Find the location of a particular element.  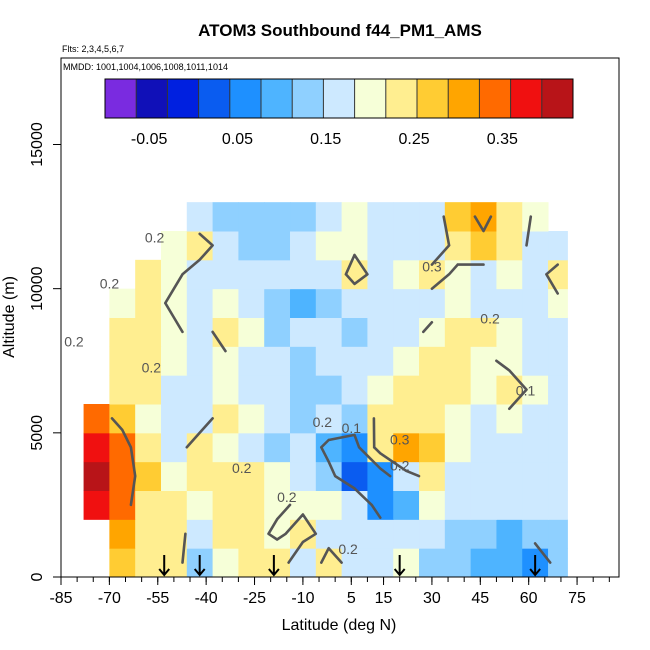

dates-label: MMDD: 1001,1004,1006,1008,1011,1014 is located at coordinates (145, 67).